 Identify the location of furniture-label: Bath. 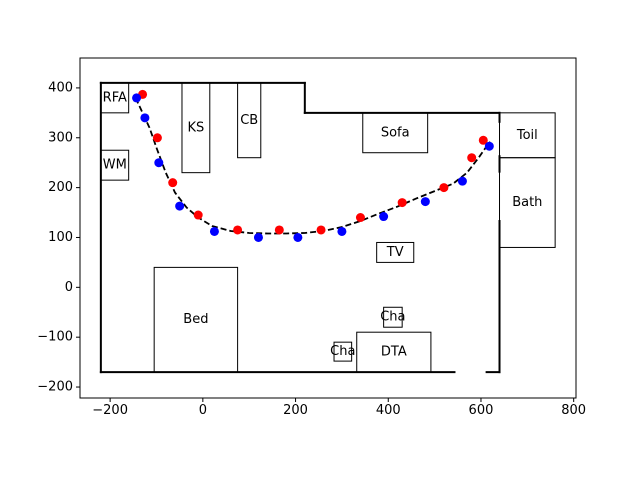
(527, 202).